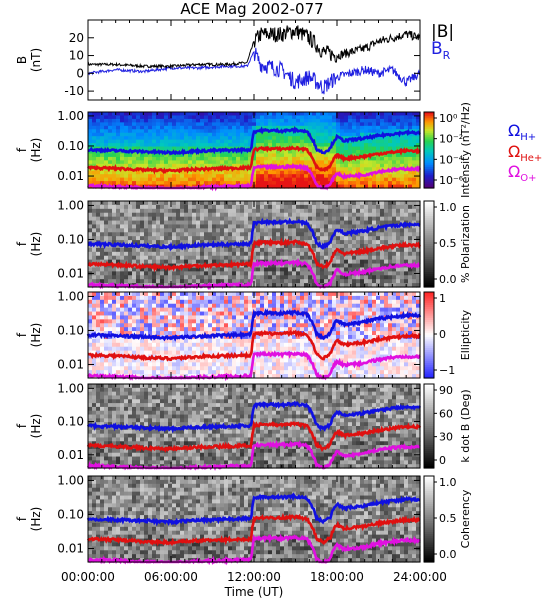 The width and height of the screenshot is (550, 600). Describe the element at coordinates (465, 150) in the screenshot. I see `panel-1-colorbar-label: Intensity (nT²/Hz)` at that location.